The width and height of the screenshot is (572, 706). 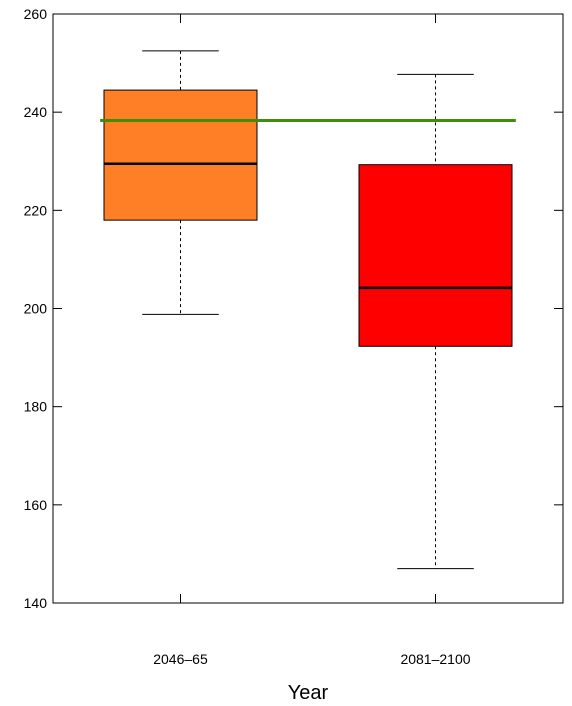 I want to click on y-tick-label: 160, so click(x=36, y=505).